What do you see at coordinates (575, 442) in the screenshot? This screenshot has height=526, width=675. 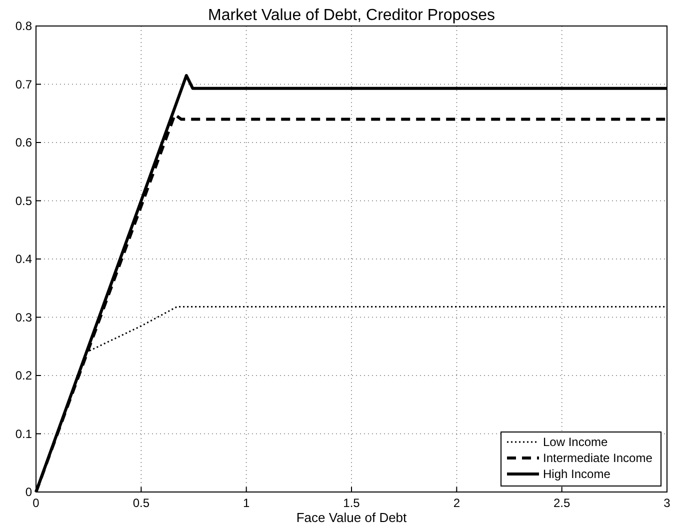 I see `legend-label: Low Income` at bounding box center [575, 442].